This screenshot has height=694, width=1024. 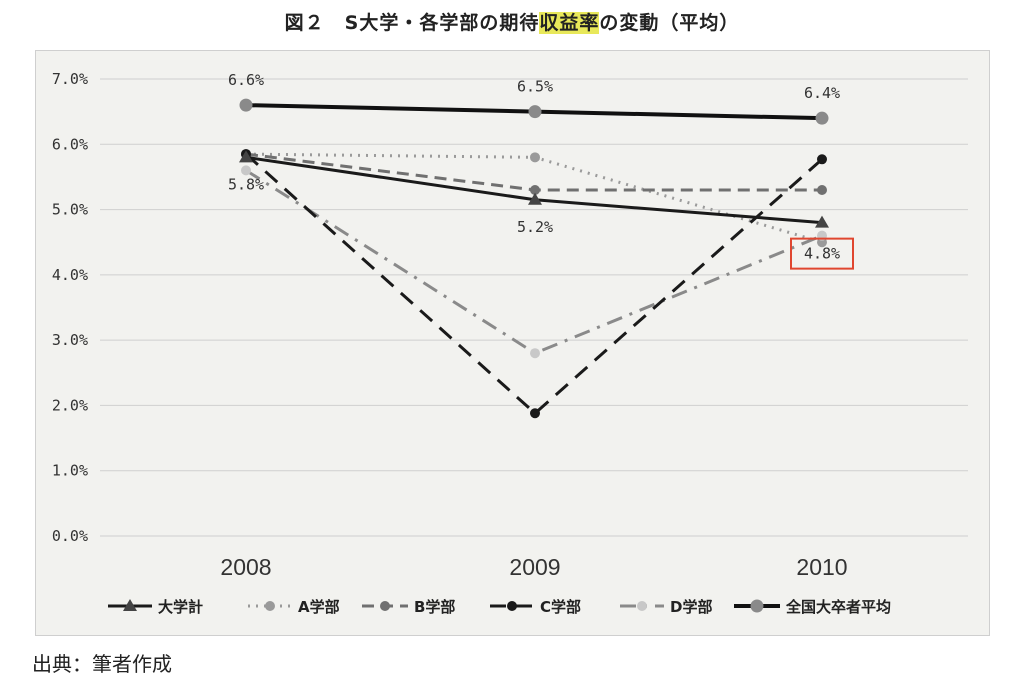 I want to click on title-prefix: 図２ S大学・各学部の期待, so click(x=412, y=23).